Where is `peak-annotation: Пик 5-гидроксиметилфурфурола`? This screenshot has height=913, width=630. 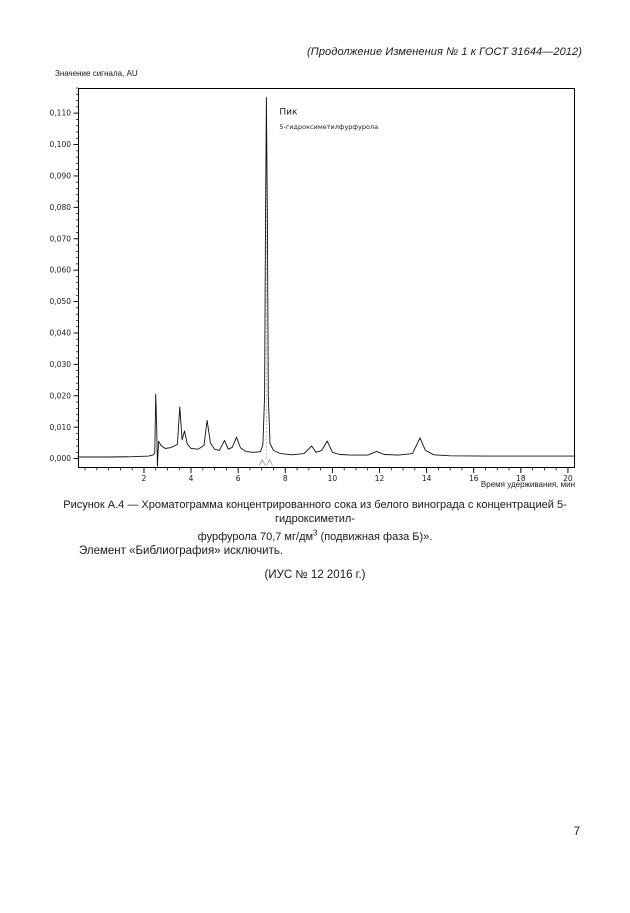
peak-annotation: Пик 5-гидроксиметилфурфурола is located at coordinates (328, 119).